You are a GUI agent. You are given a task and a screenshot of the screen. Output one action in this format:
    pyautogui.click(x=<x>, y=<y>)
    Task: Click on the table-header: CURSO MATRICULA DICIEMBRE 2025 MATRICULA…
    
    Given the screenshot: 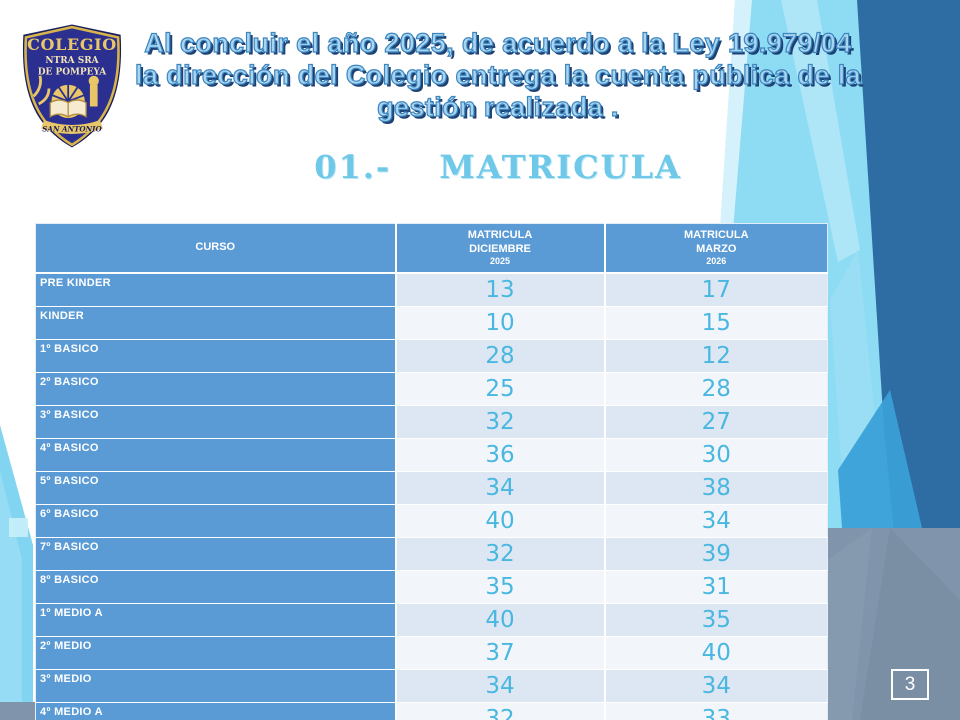 What is the action you would take?
    pyautogui.click(x=431, y=248)
    